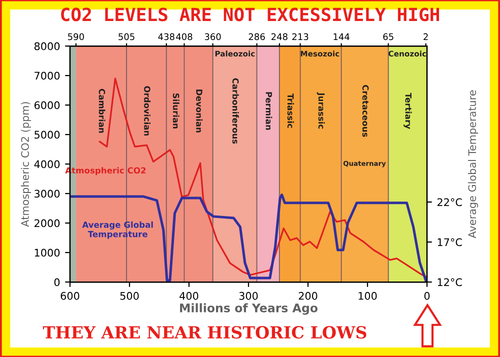 This screenshot has height=357, width=500. Describe the element at coordinates (199, 111) in the screenshot. I see `band-label: Devonian` at that location.